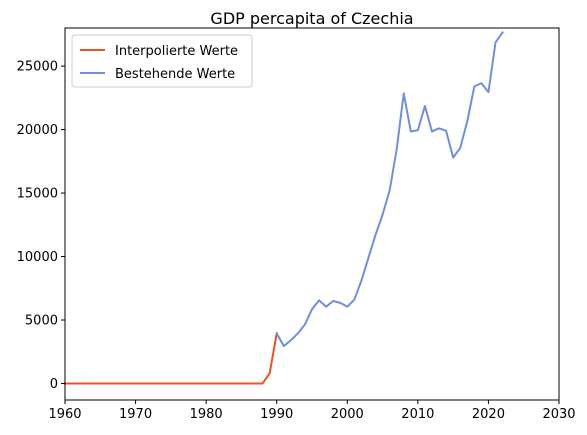 Image resolution: width=587 pixels, height=435 pixels. Describe the element at coordinates (312, 411) in the screenshot. I see `x-axis: 1960 1970 1980 1990 2000 2010 2020 2030` at that location.